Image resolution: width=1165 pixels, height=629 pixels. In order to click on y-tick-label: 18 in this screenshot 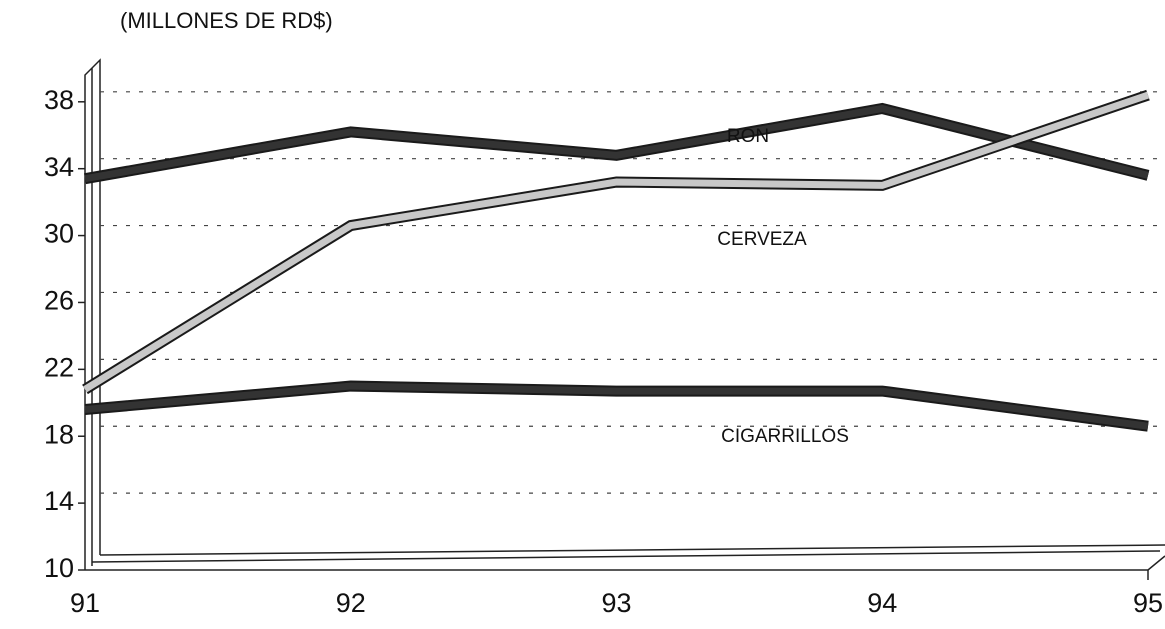, I will do `click(59, 434)`.